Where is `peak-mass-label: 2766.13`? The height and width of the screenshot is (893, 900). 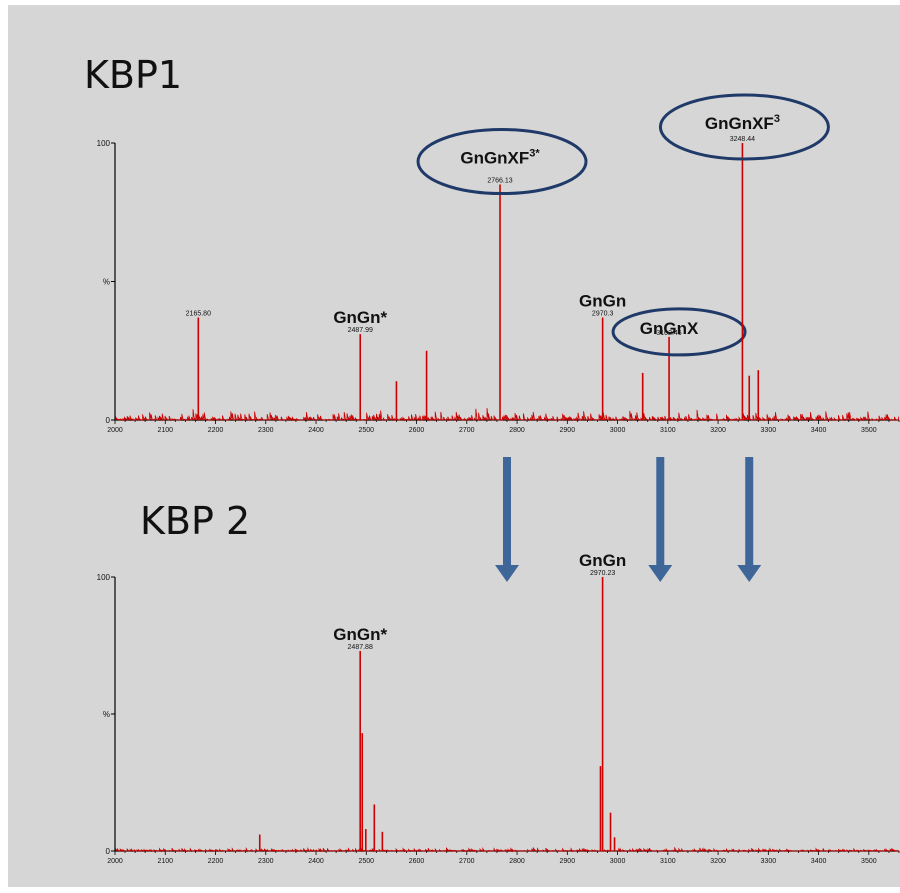 peak-mass-label: 2766.13 is located at coordinates (499, 181).